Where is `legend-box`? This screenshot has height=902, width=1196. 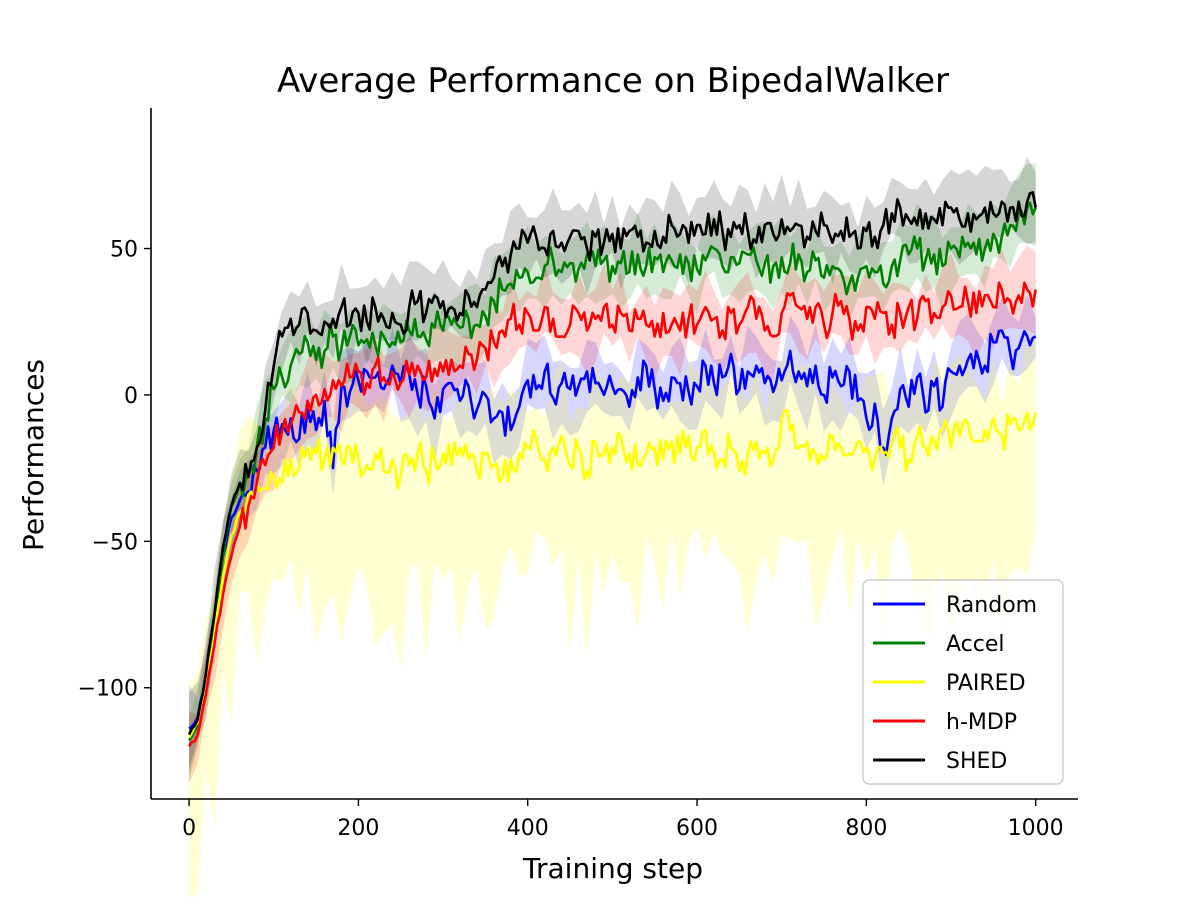
legend-box is located at coordinates (963, 682).